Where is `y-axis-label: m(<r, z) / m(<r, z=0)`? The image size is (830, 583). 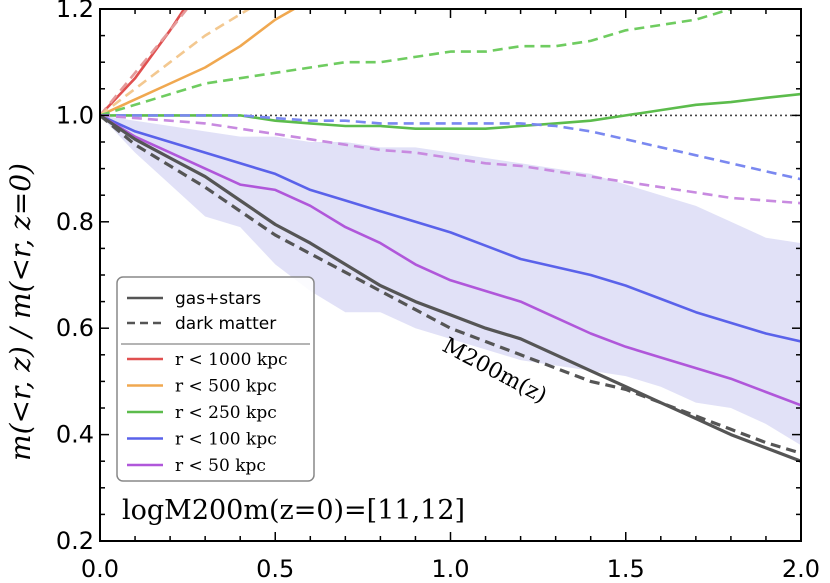
y-axis-label: m(<r, z) / m(<r, z=0) is located at coordinates (20, 312).